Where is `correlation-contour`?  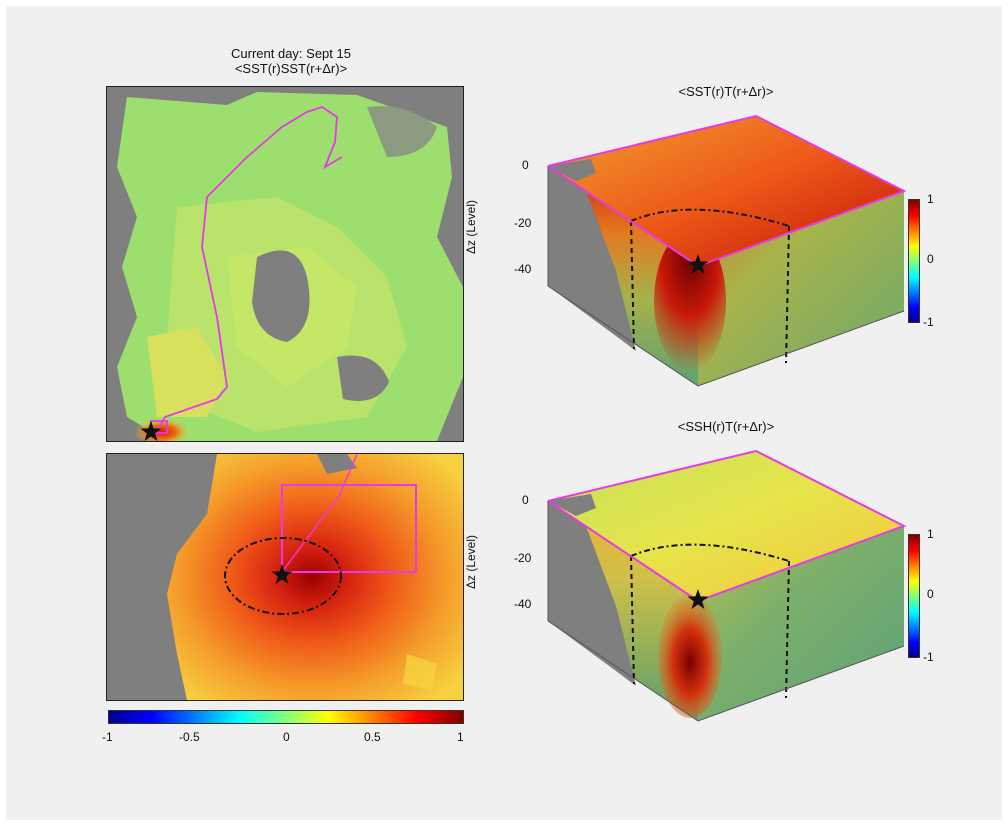 correlation-contour is located at coordinates (283, 576).